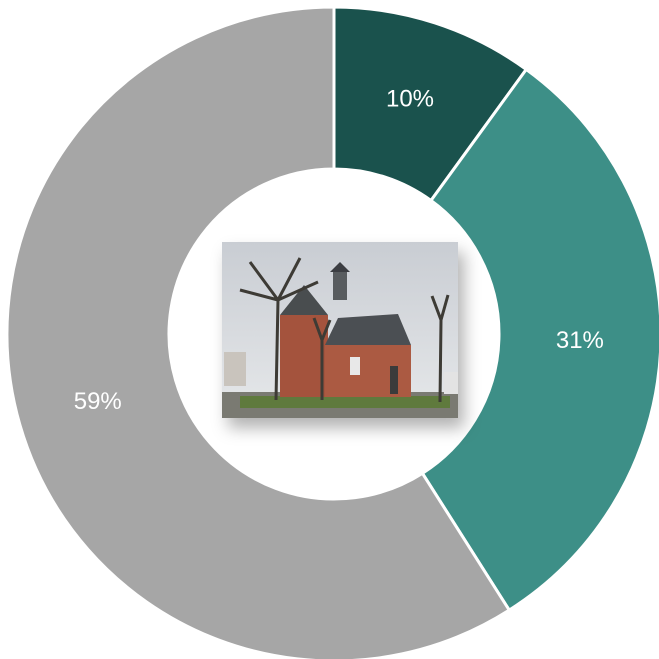  Describe the element at coordinates (580, 340) in the screenshot. I see `data-label: 31%` at that location.